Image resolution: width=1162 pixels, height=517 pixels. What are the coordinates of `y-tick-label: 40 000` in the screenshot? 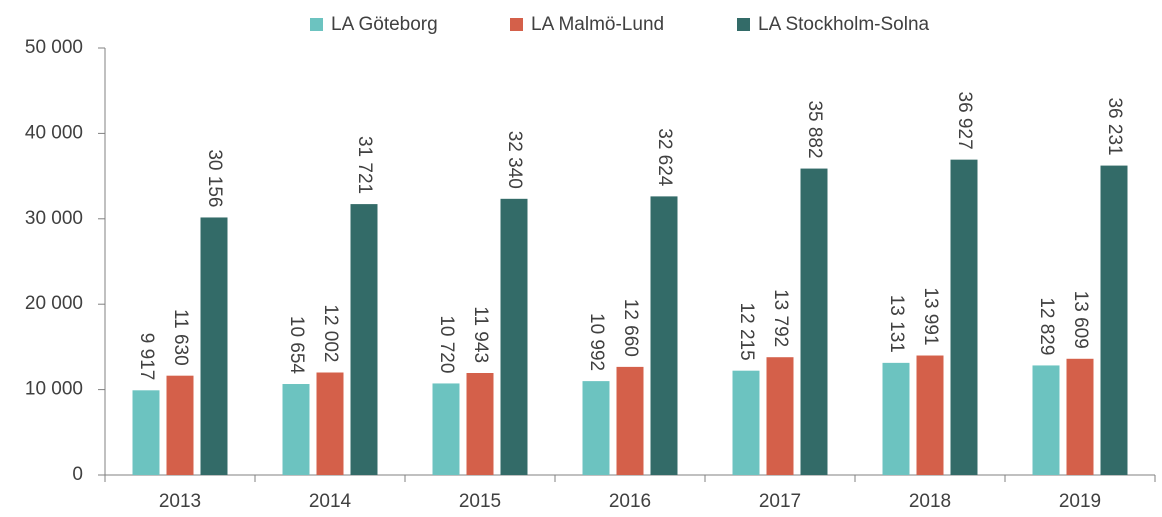 It's located at (54, 132).